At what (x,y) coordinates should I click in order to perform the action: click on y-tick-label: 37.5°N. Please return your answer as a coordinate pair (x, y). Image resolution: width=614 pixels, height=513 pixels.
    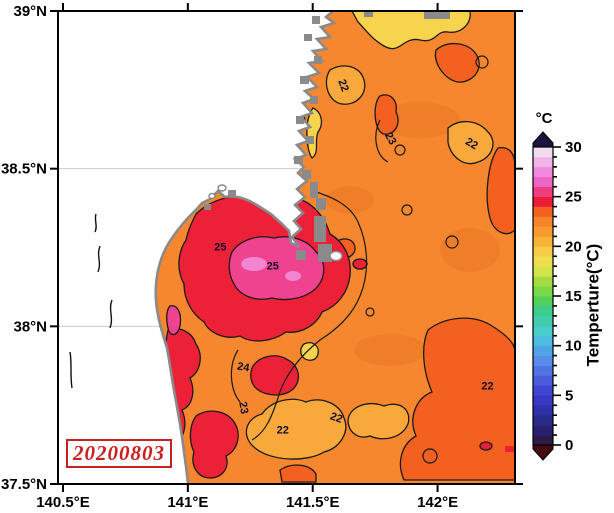
    Looking at the image, I should click on (24, 484).